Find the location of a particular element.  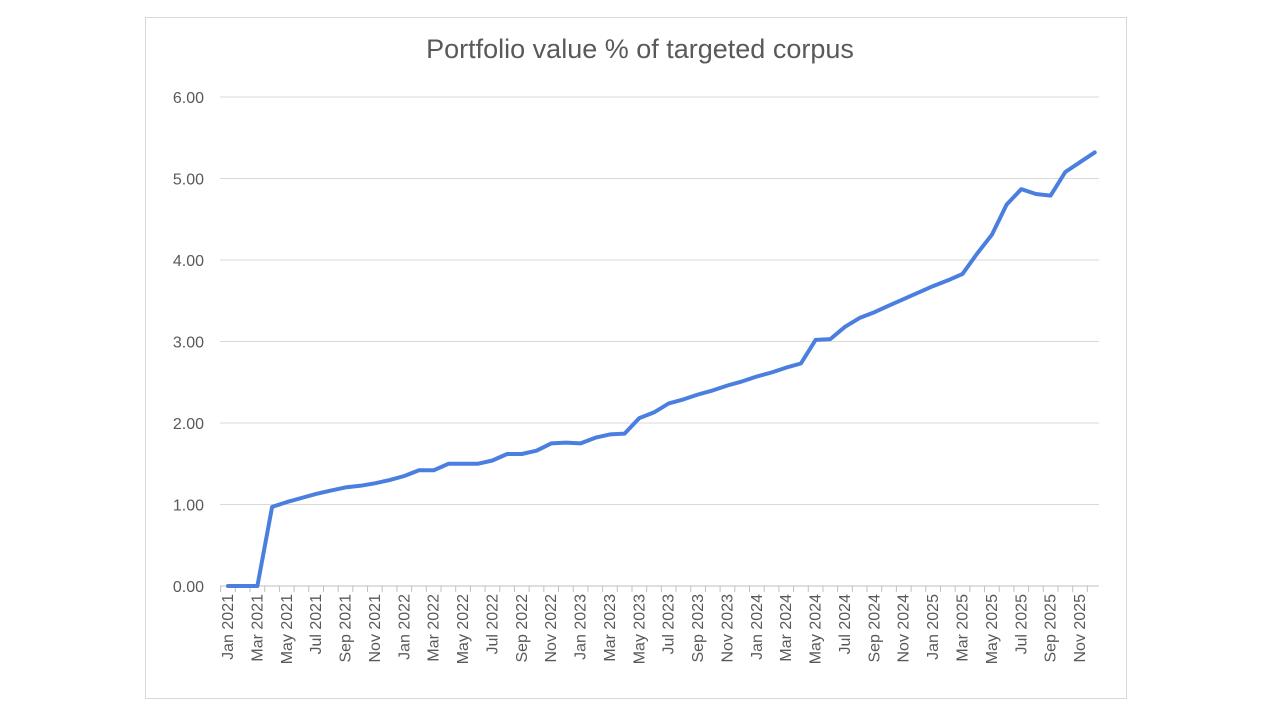

x-tick-label: Nov 2022 is located at coordinates (551, 628).